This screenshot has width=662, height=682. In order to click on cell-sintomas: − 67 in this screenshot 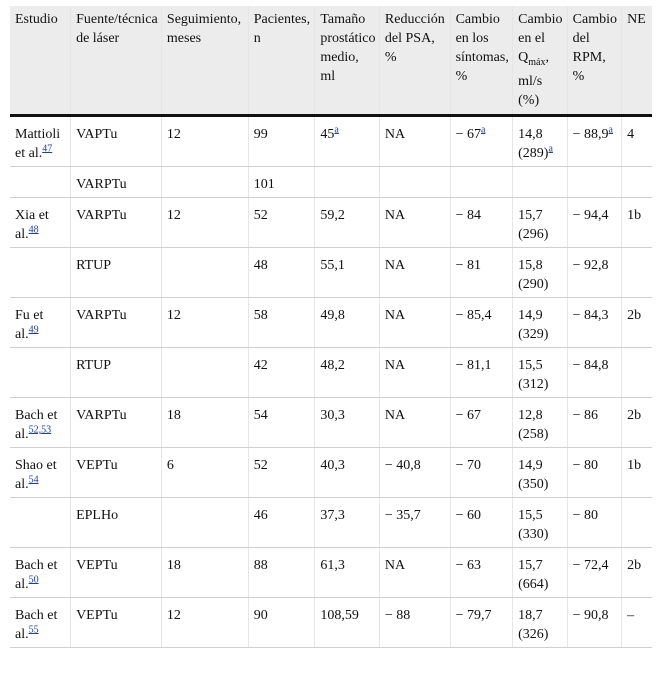, I will do `click(481, 422)`.